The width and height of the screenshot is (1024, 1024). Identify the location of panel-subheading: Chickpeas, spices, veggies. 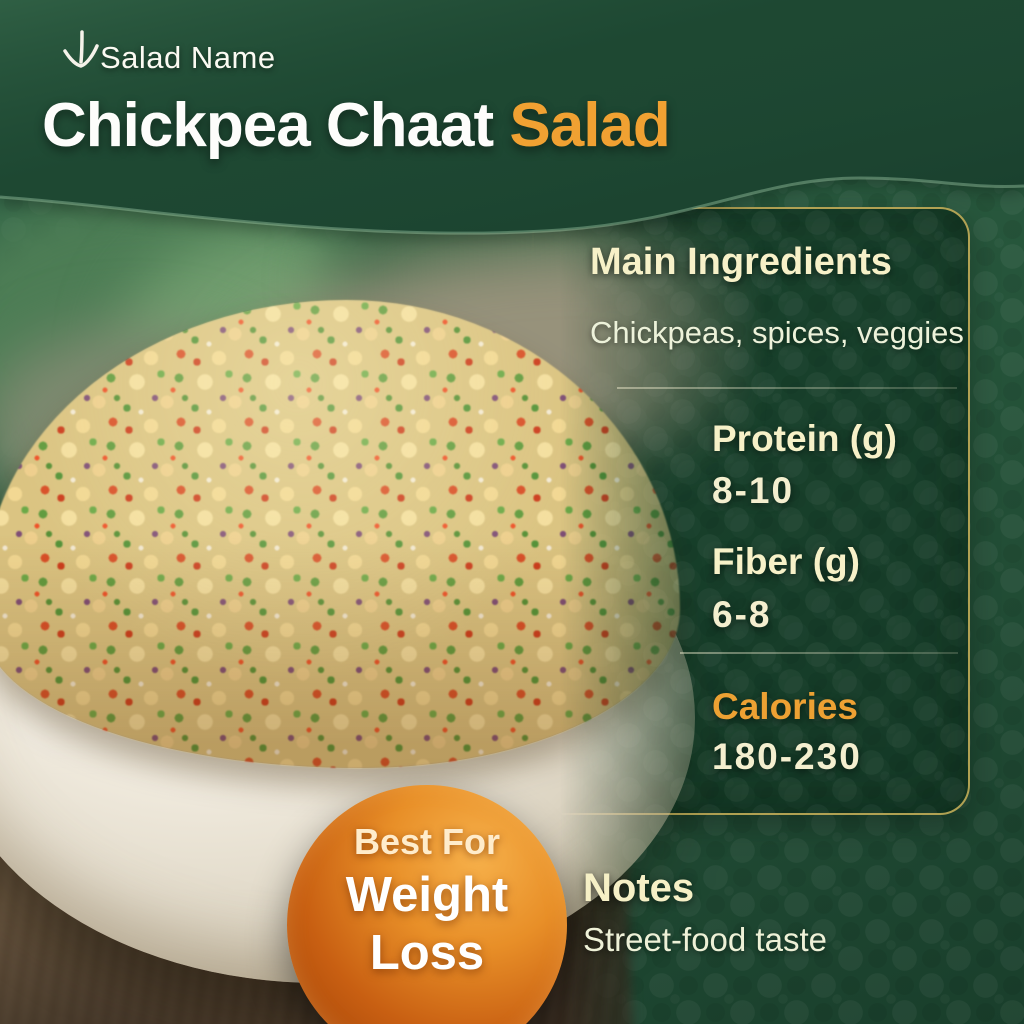
(777, 332).